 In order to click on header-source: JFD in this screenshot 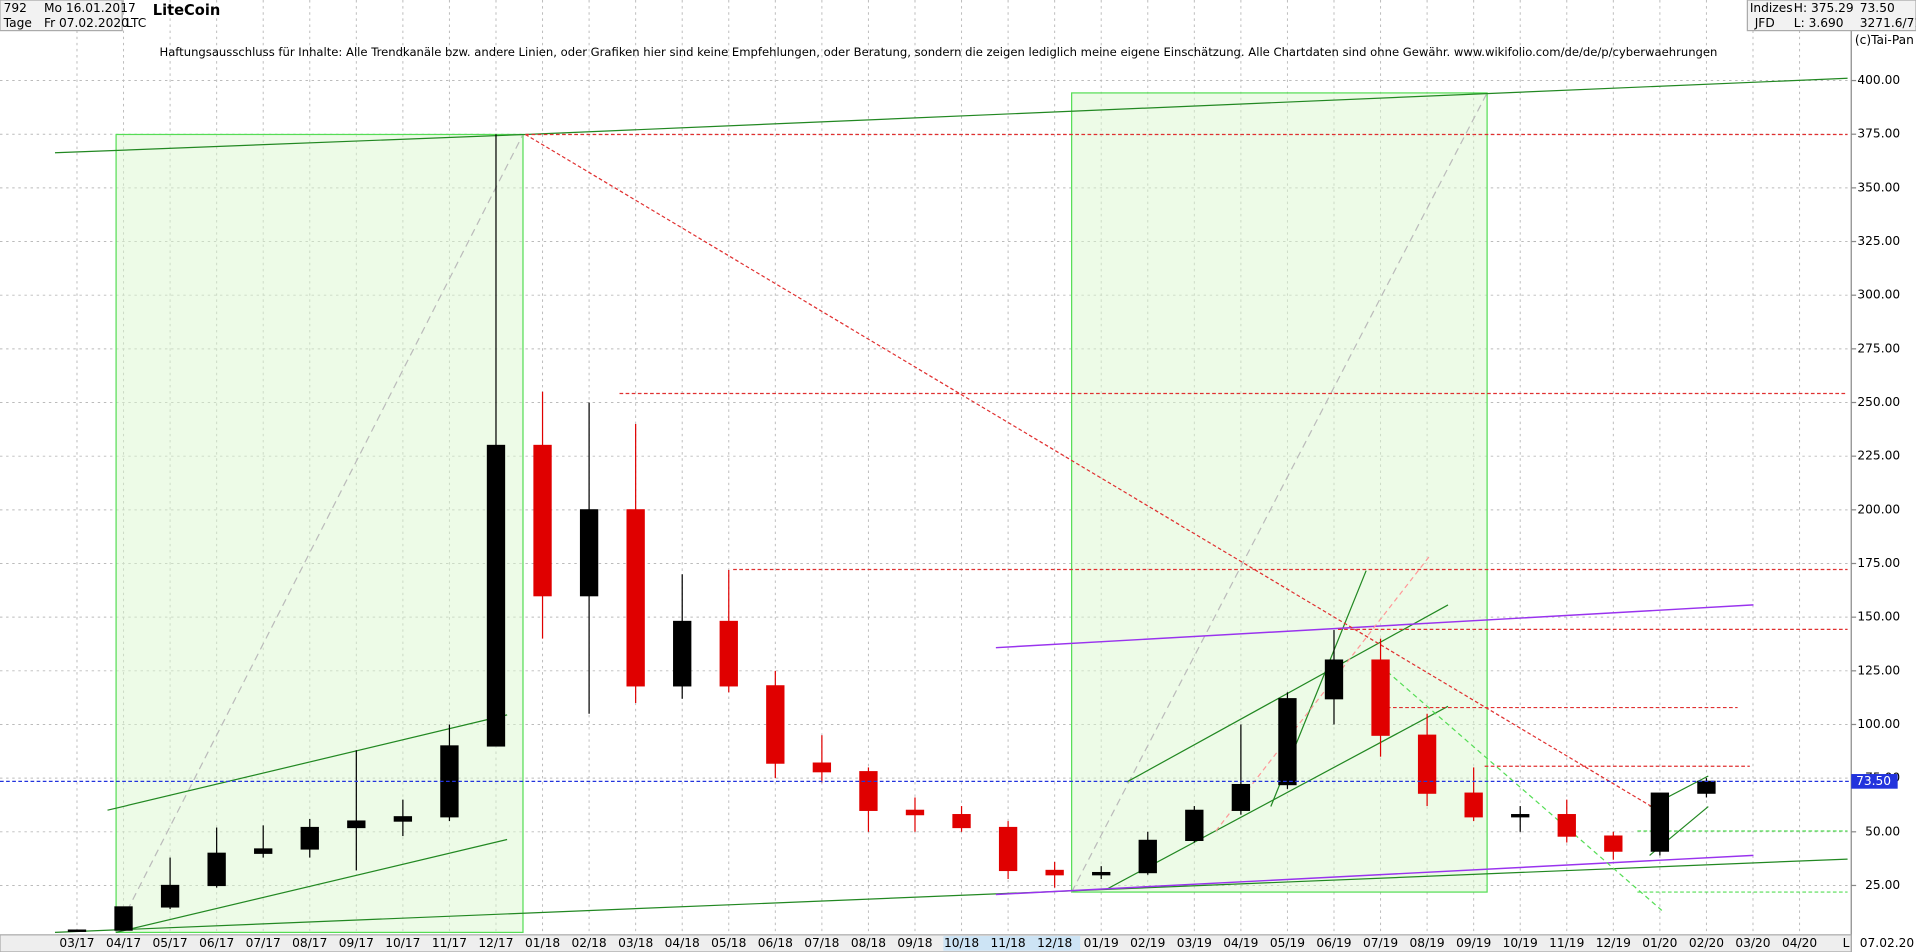, I will do `click(1764, 23)`.